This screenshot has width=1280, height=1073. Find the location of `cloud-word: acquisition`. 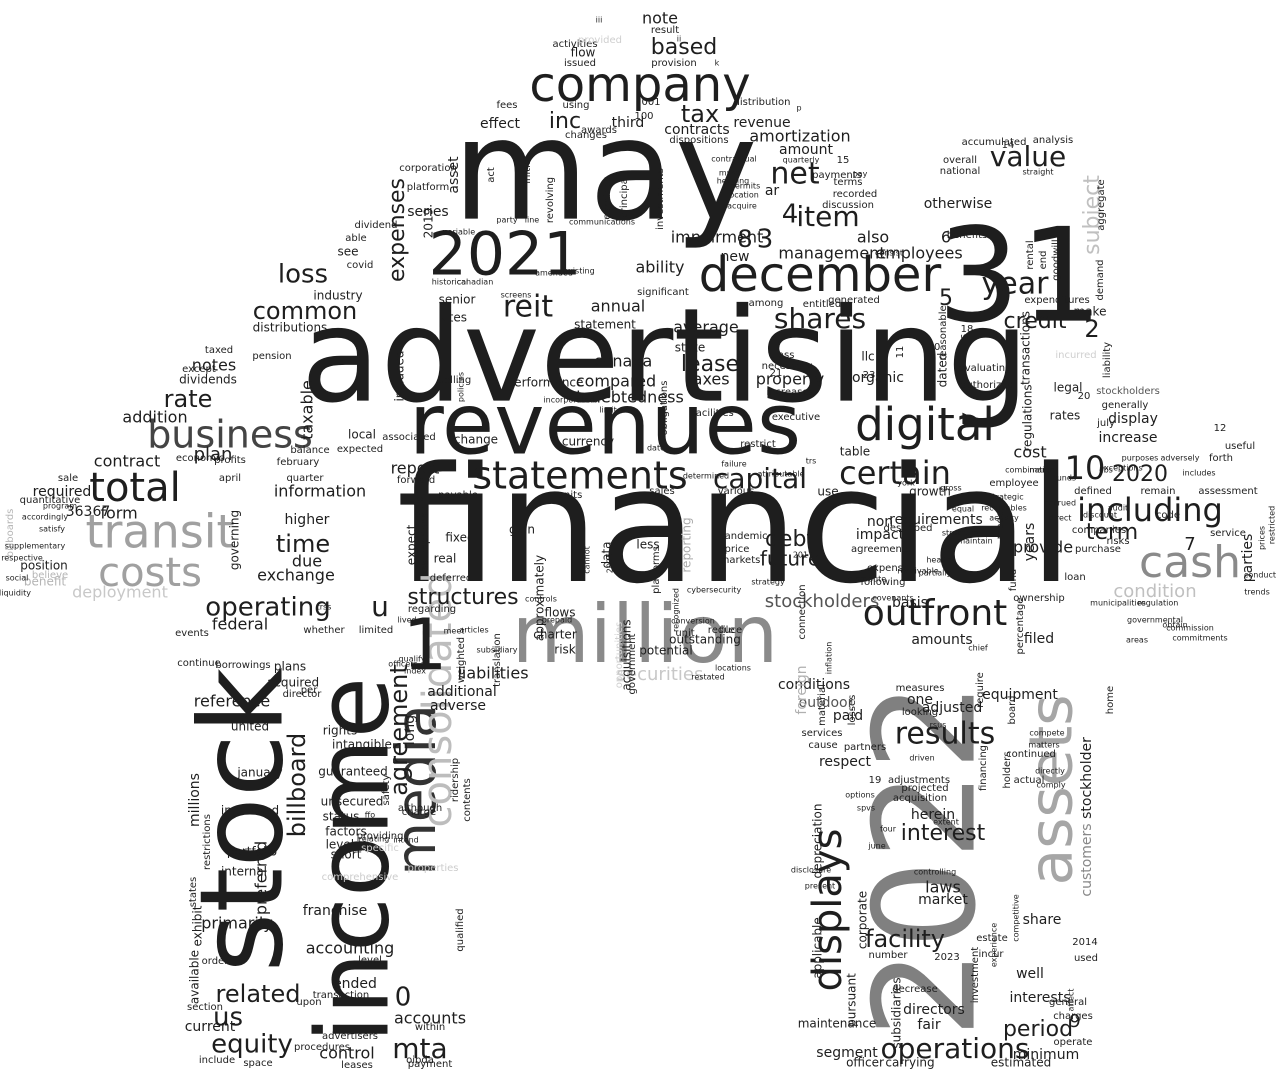

cloud-word: acquisition is located at coordinates (920, 798).